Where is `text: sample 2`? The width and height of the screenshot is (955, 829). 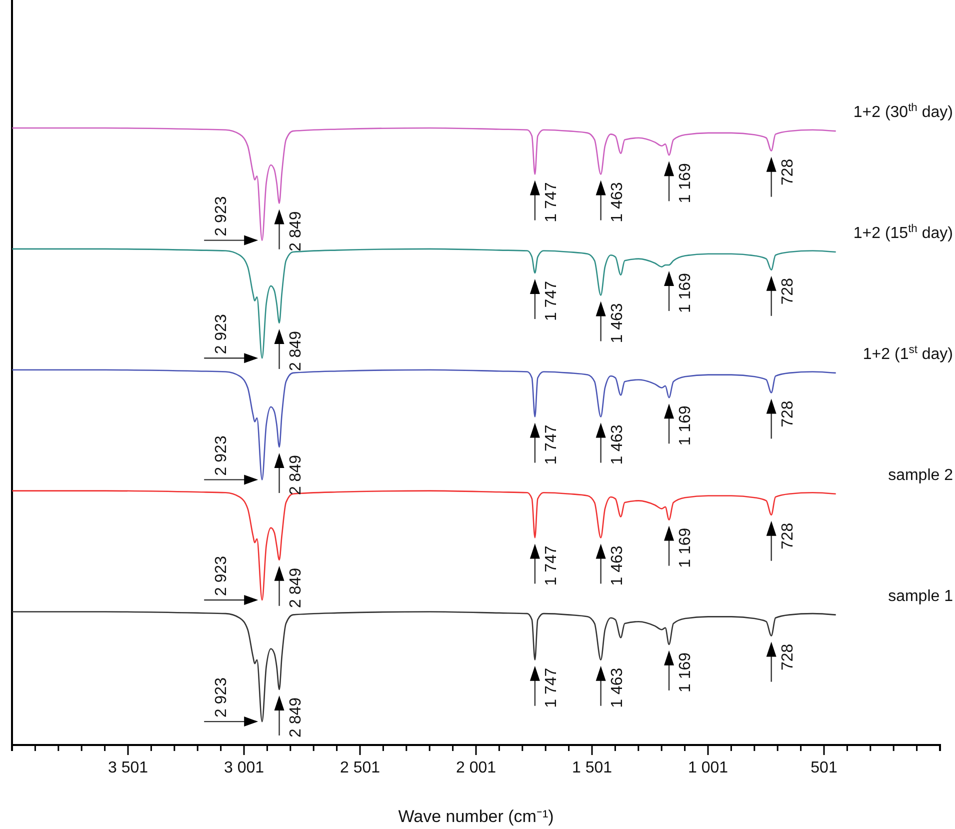 text: sample 2 is located at coordinates (921, 475).